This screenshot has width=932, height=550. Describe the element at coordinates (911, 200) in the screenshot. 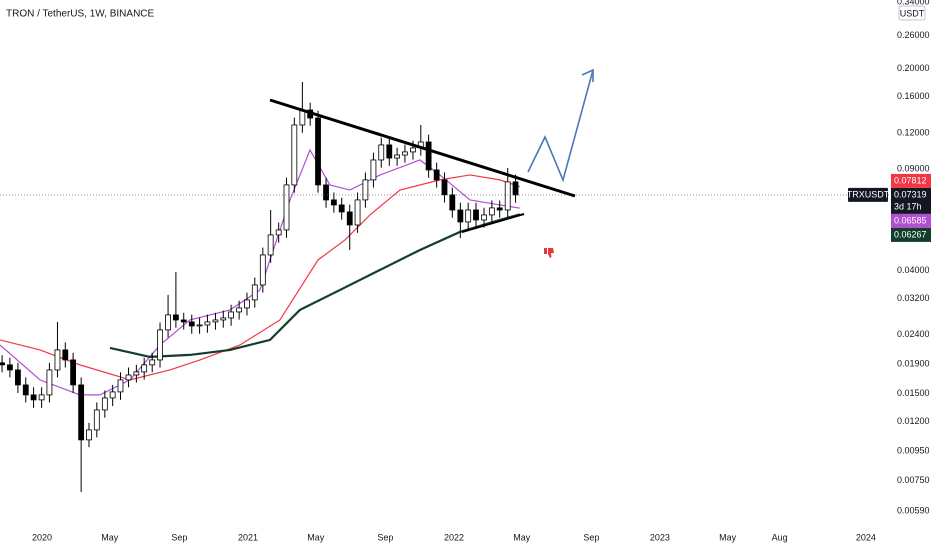

I see `last-price-box` at that location.